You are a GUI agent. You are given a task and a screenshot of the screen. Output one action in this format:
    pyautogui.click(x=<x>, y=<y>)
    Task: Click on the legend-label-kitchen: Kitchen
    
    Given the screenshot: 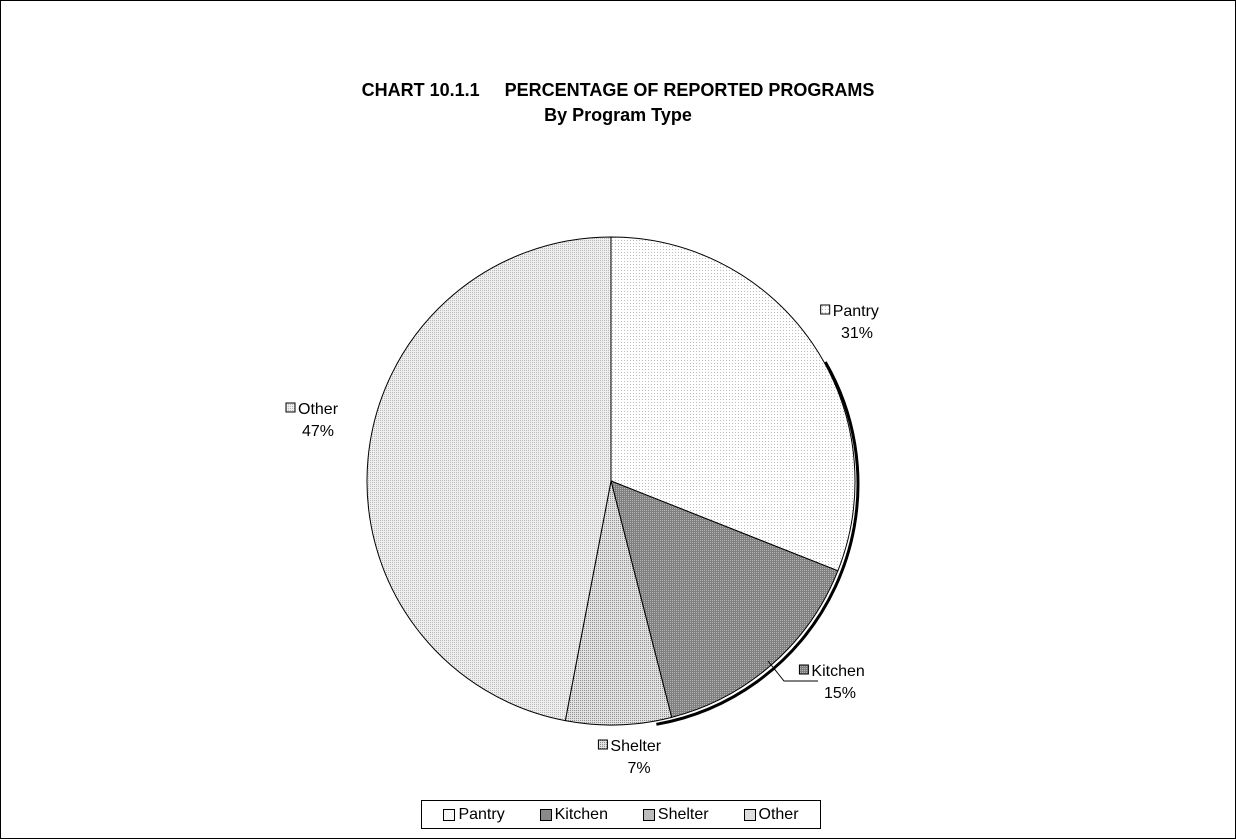 What is the action you would take?
    pyautogui.click(x=581, y=814)
    